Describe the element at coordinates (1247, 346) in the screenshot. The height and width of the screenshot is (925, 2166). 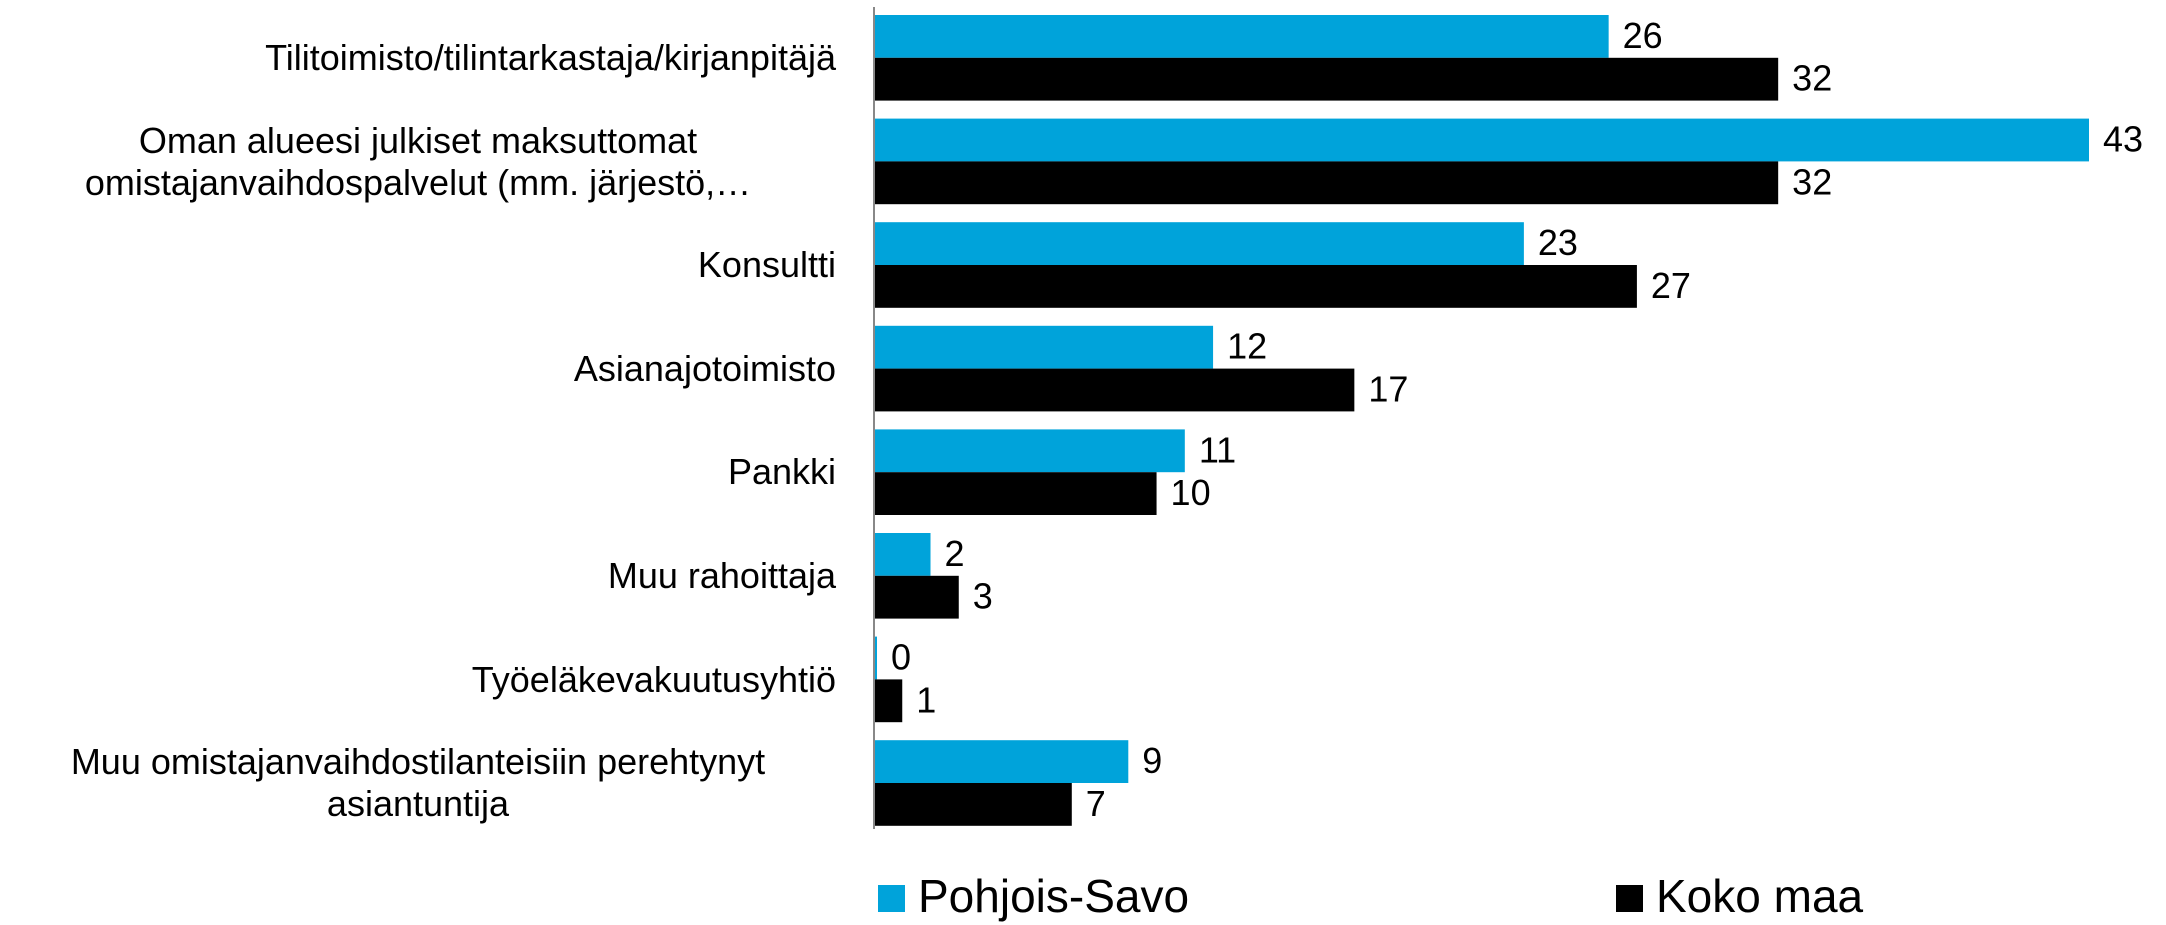
I see `value-label: 12` at that location.